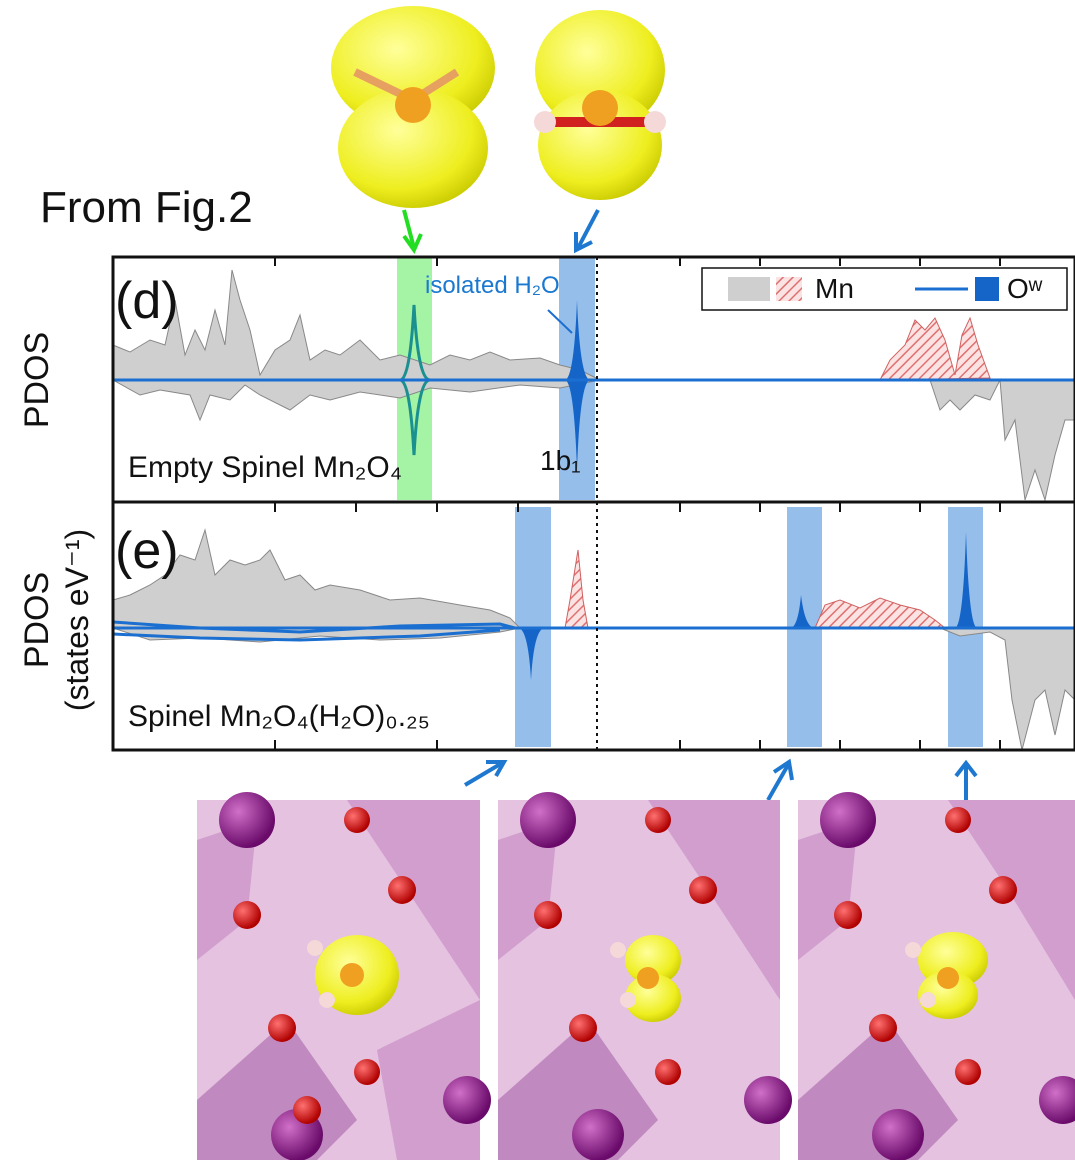  What do you see at coordinates (279, 716) in the screenshot?
I see `system-label: Spinel Mn₂O₄(H₂O)₀.₂₅` at bounding box center [279, 716].